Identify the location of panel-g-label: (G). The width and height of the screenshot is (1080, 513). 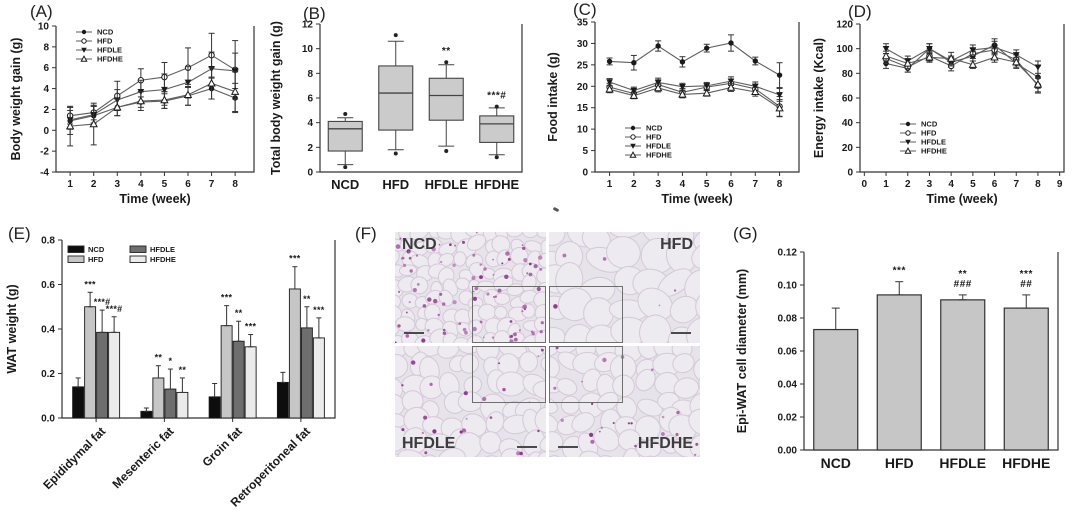
(745, 233).